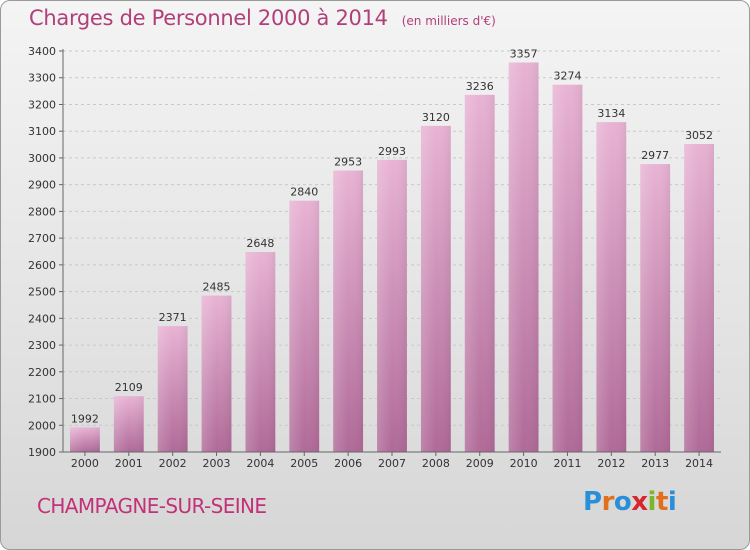  Describe the element at coordinates (42, 318) in the screenshot. I see `y-tick-label: 2400` at that location.